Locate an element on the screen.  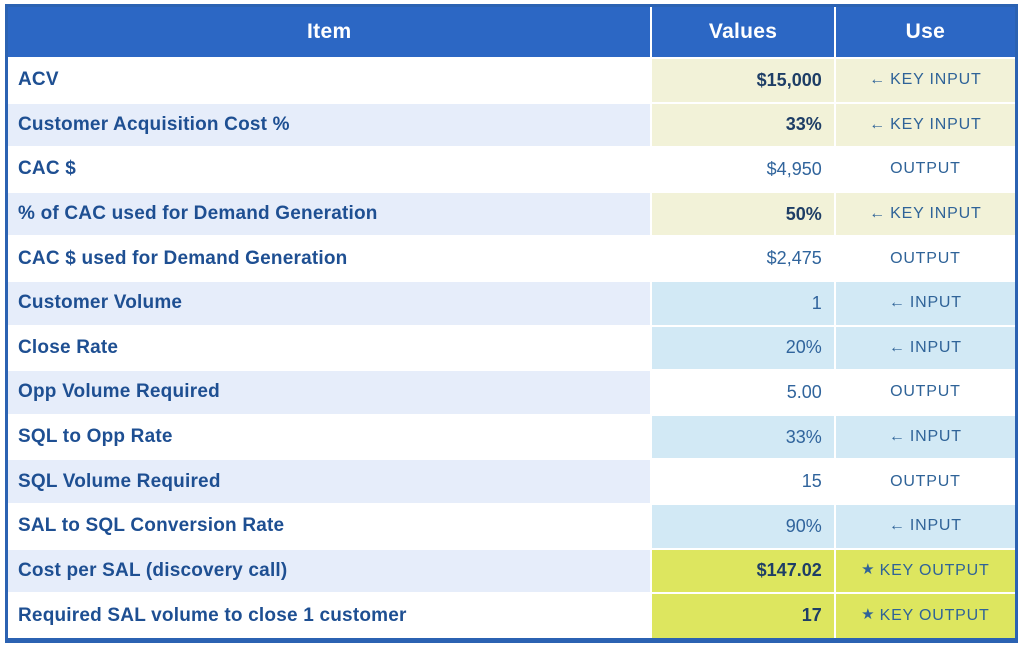
value-cell: $15,000 is located at coordinates (743, 80).